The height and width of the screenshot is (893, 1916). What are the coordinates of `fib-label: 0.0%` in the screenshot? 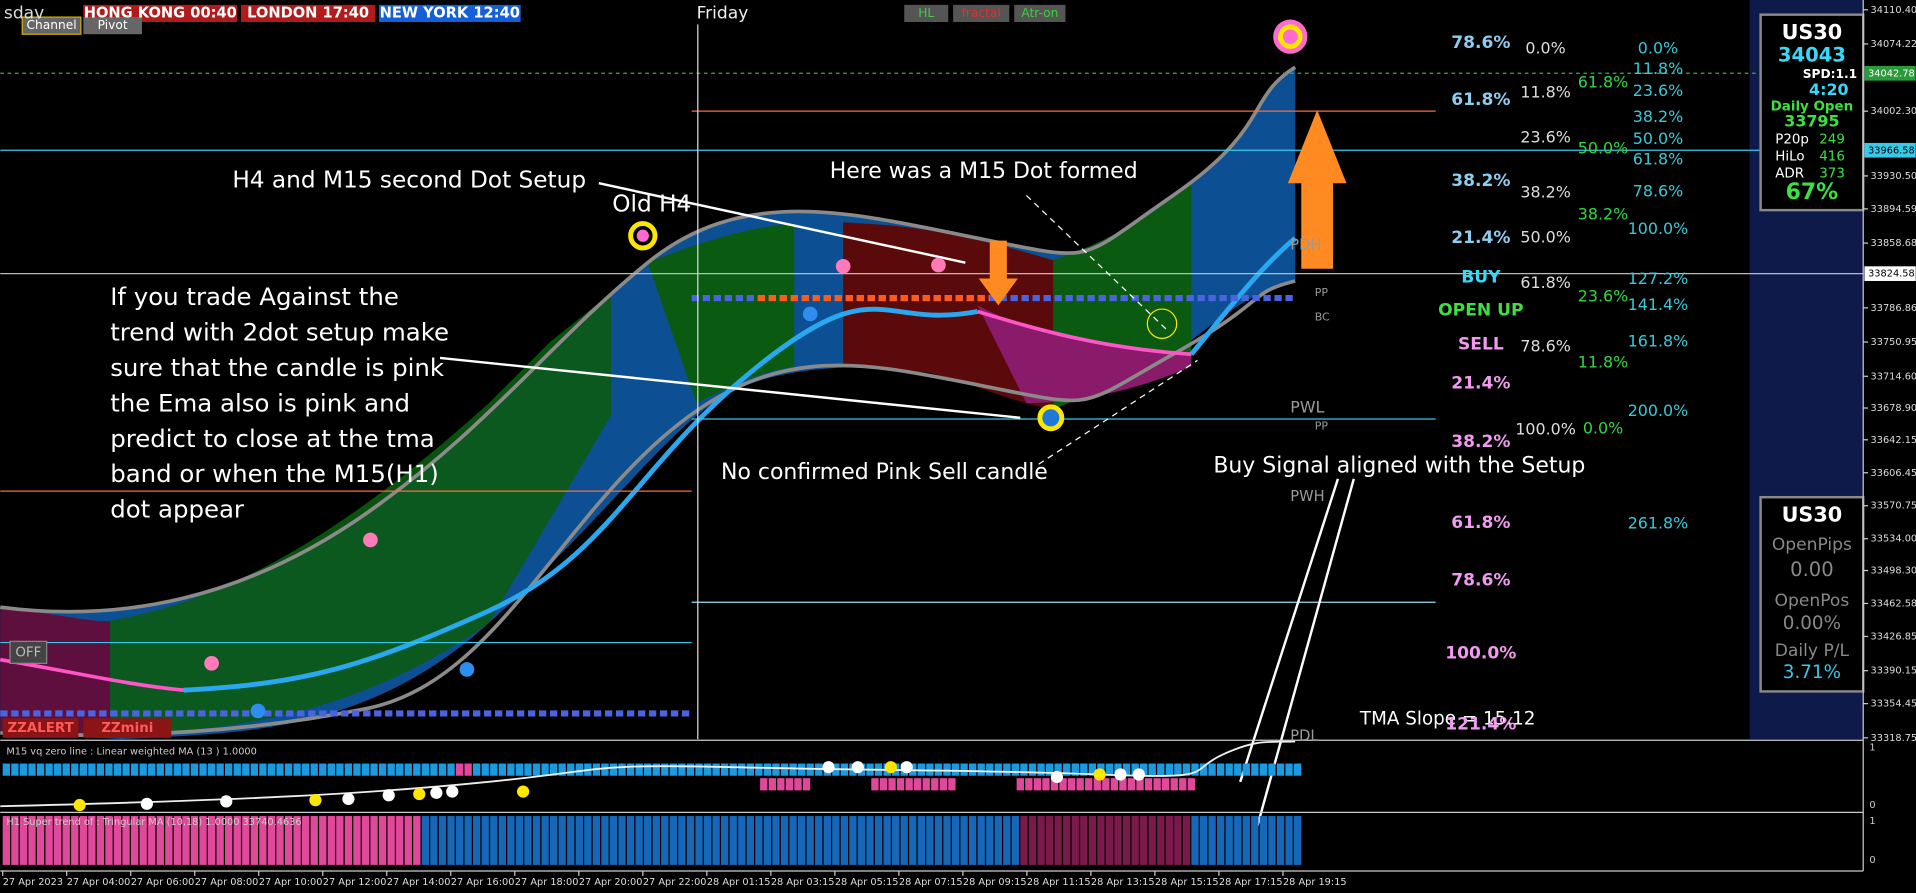 It's located at (1658, 47).